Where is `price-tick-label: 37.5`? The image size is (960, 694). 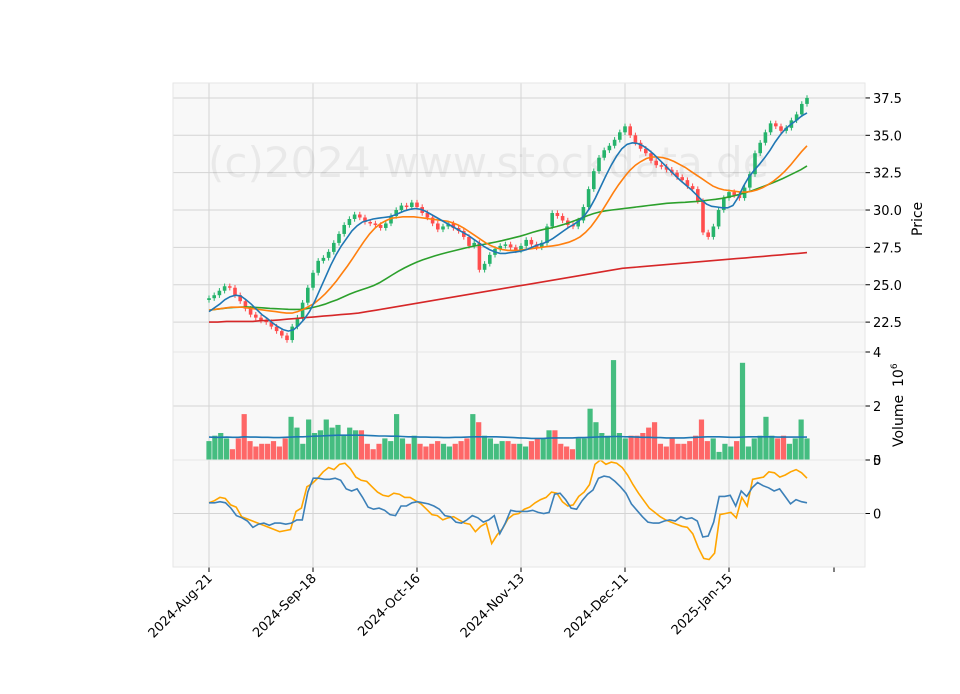 price-tick-label: 37.5 is located at coordinates (887, 99).